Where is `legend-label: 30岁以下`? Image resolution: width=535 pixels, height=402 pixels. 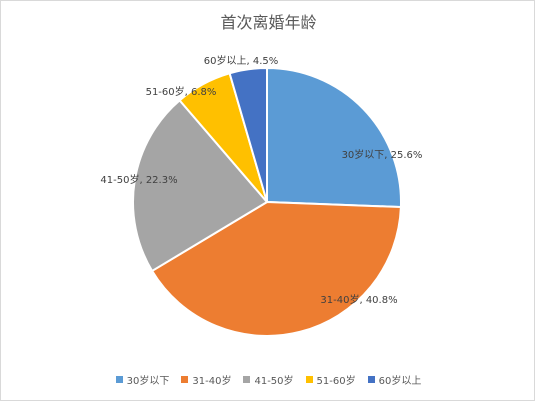 legend-label: 30岁以下 is located at coordinates (148, 381).